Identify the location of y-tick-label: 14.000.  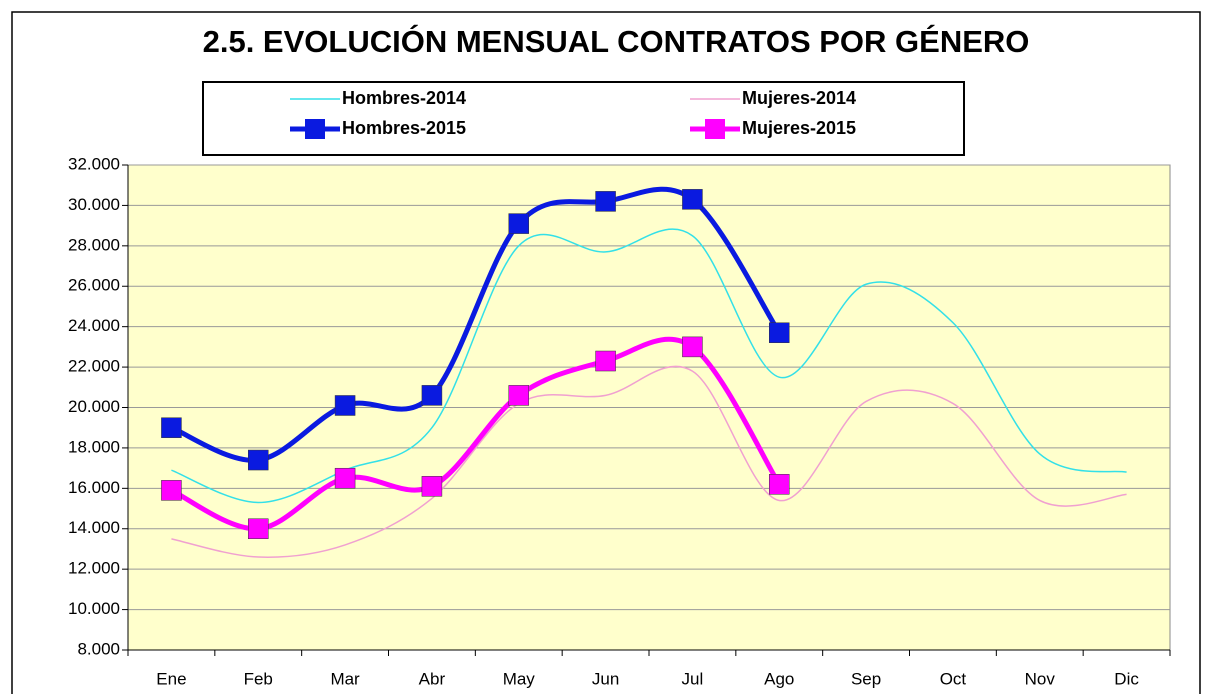
(94, 527).